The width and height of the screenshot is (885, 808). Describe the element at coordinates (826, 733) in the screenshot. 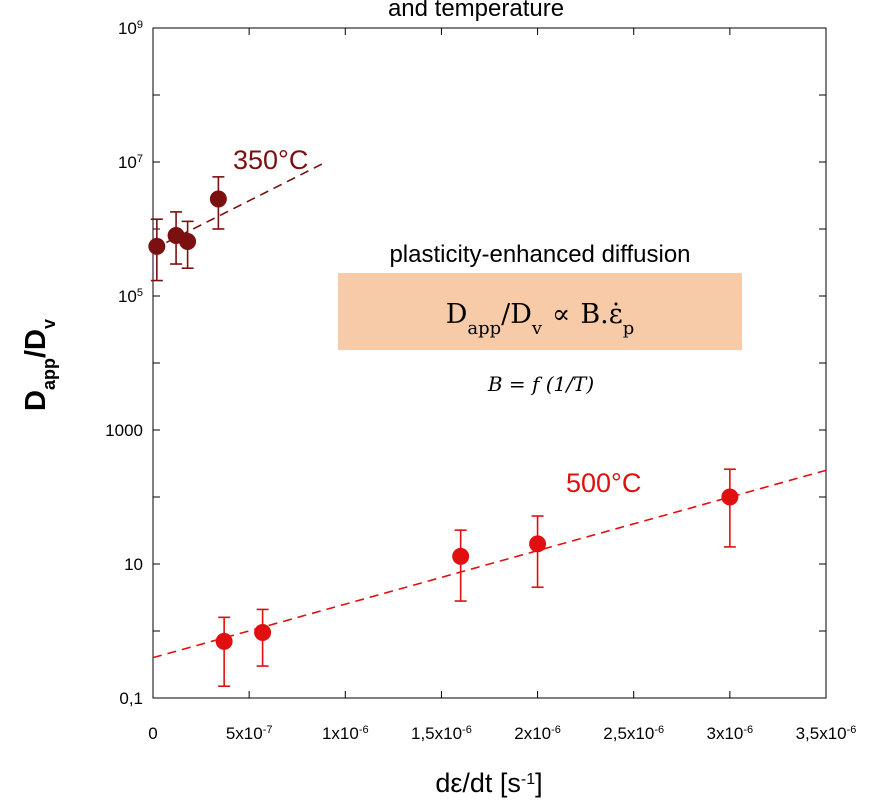

I see `x-tick-label: 3,5x10-6` at that location.